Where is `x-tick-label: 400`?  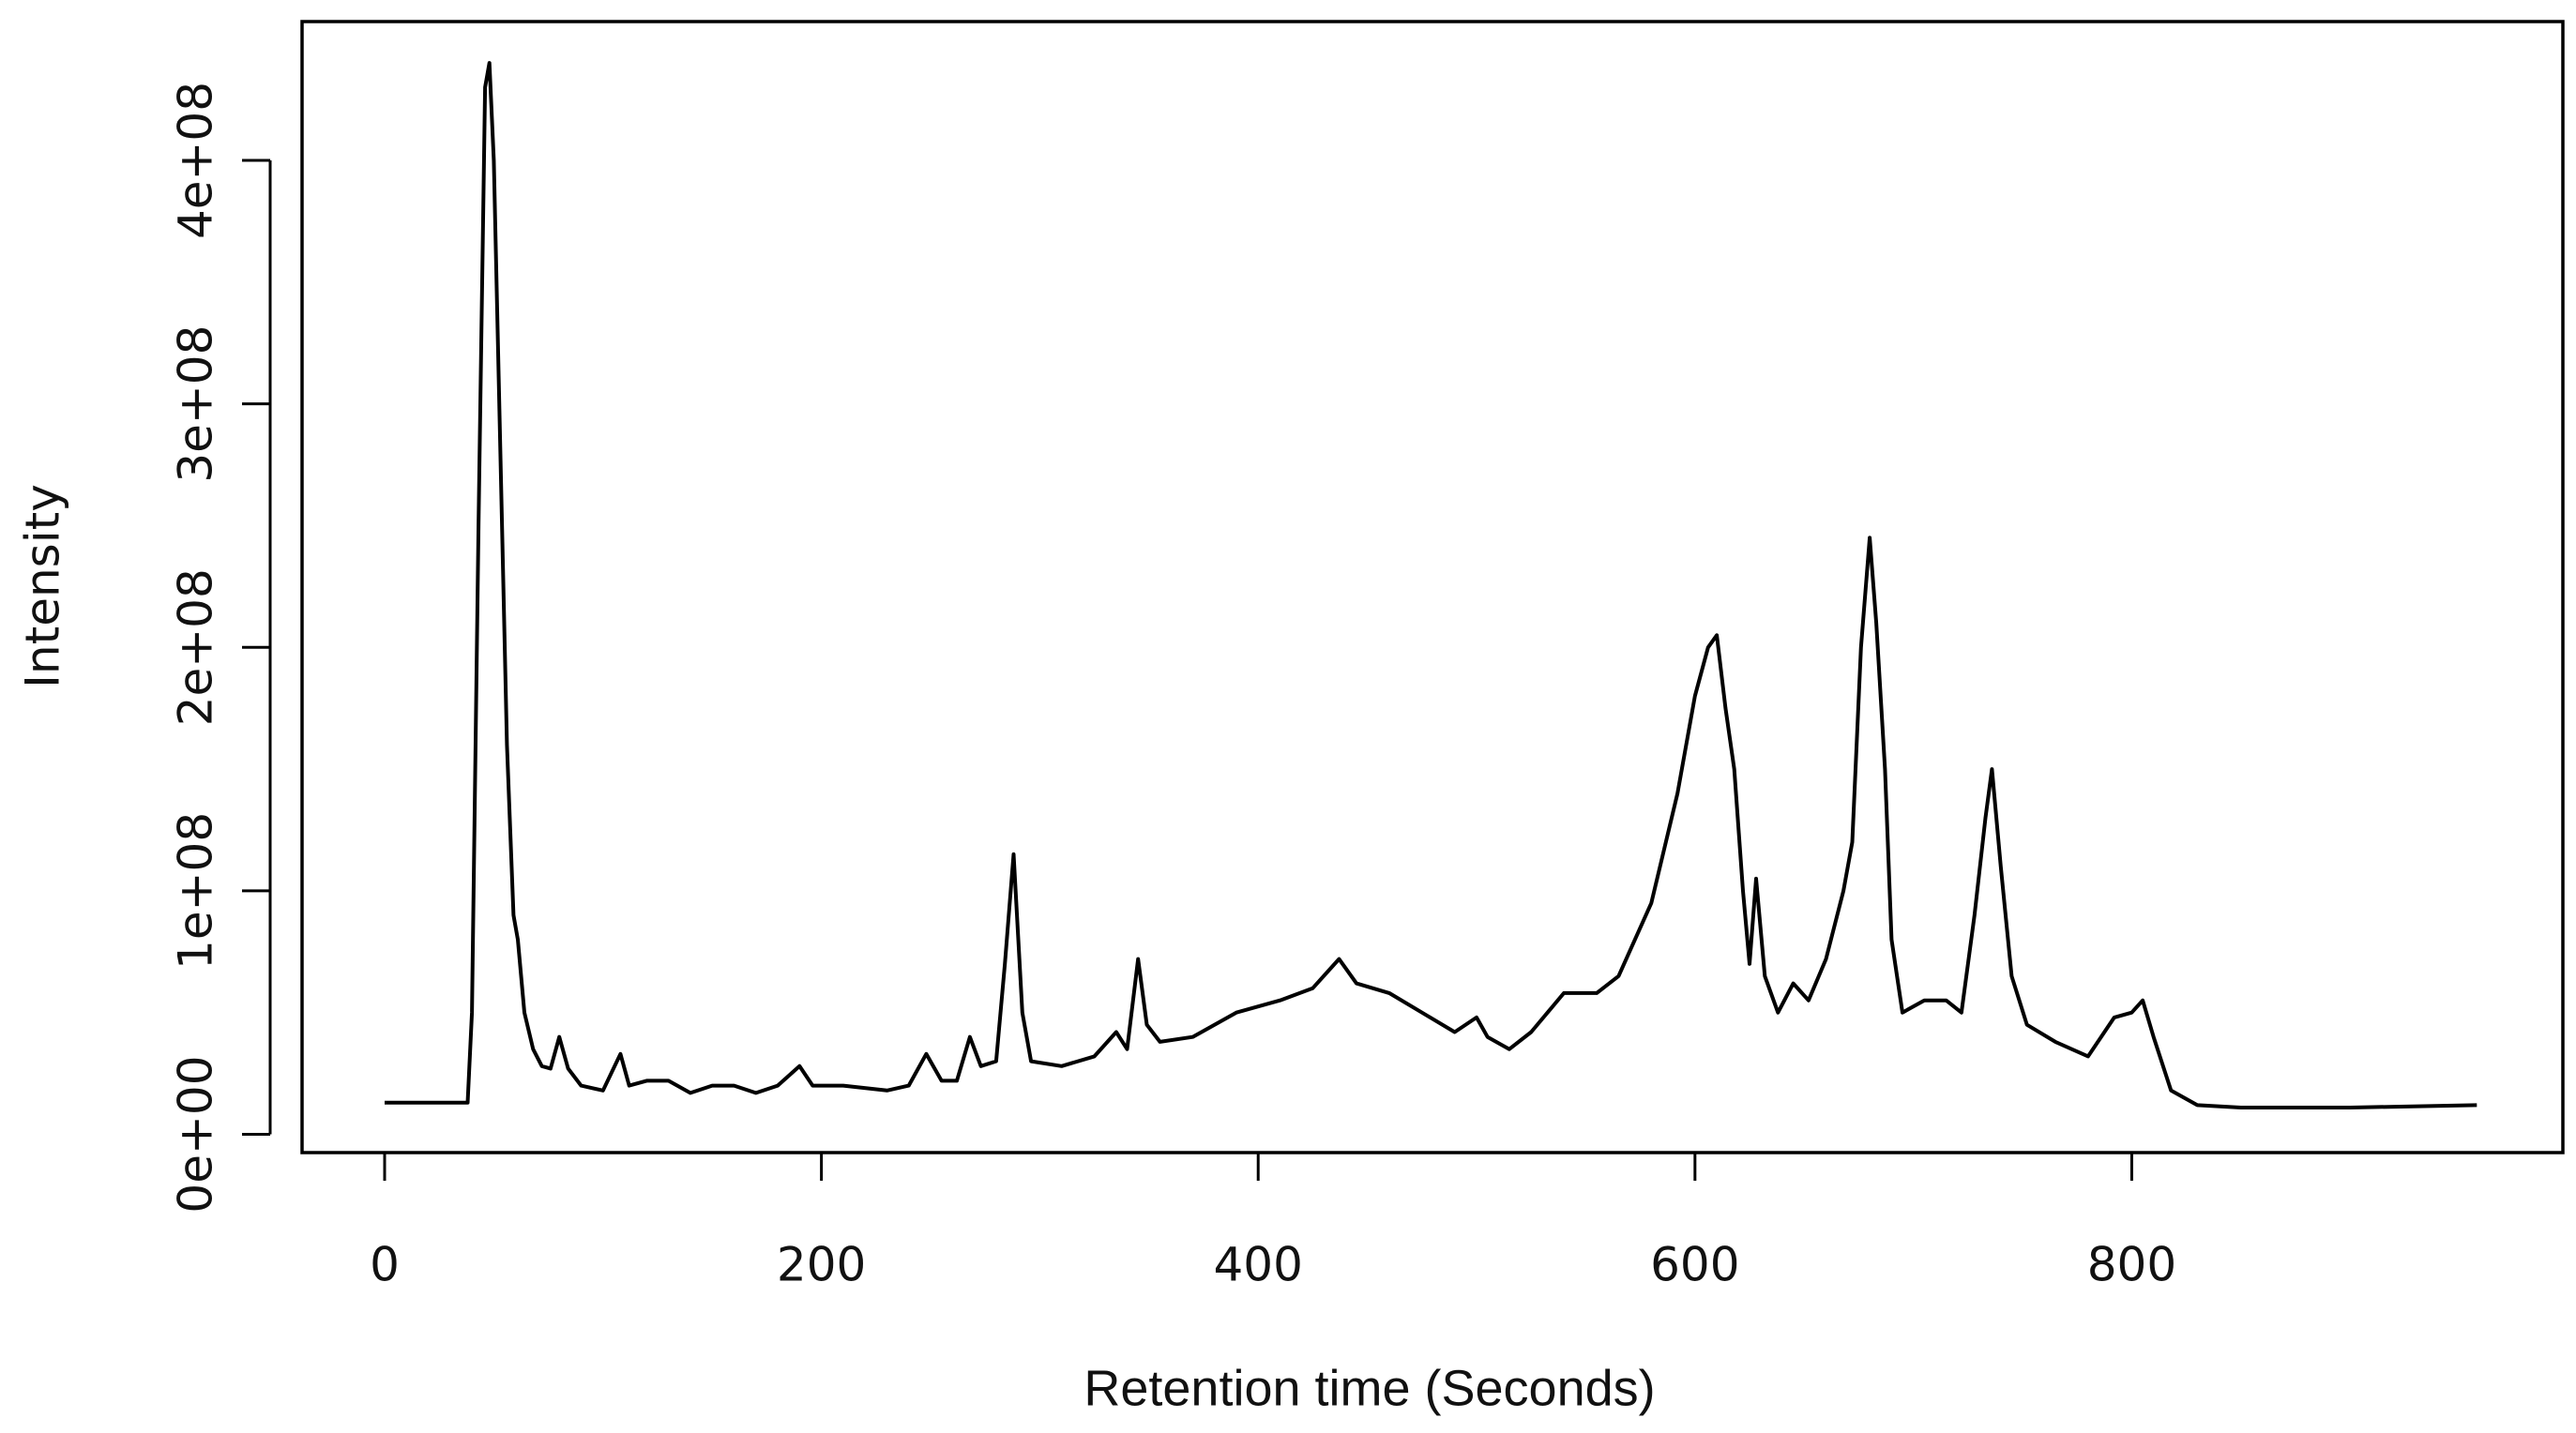 x-tick-label: 400 is located at coordinates (1259, 1265).